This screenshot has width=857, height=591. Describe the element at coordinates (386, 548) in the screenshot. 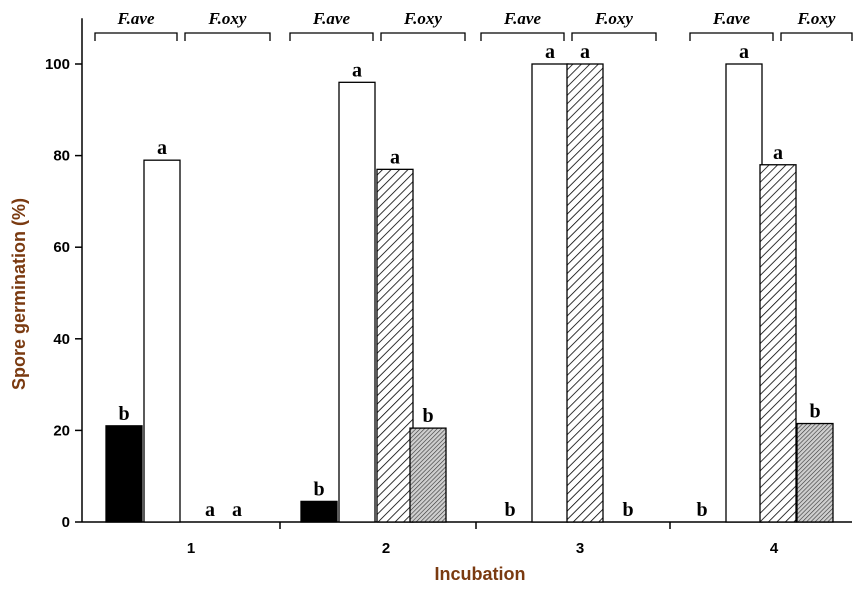

I see `x-tick-label: 2` at that location.